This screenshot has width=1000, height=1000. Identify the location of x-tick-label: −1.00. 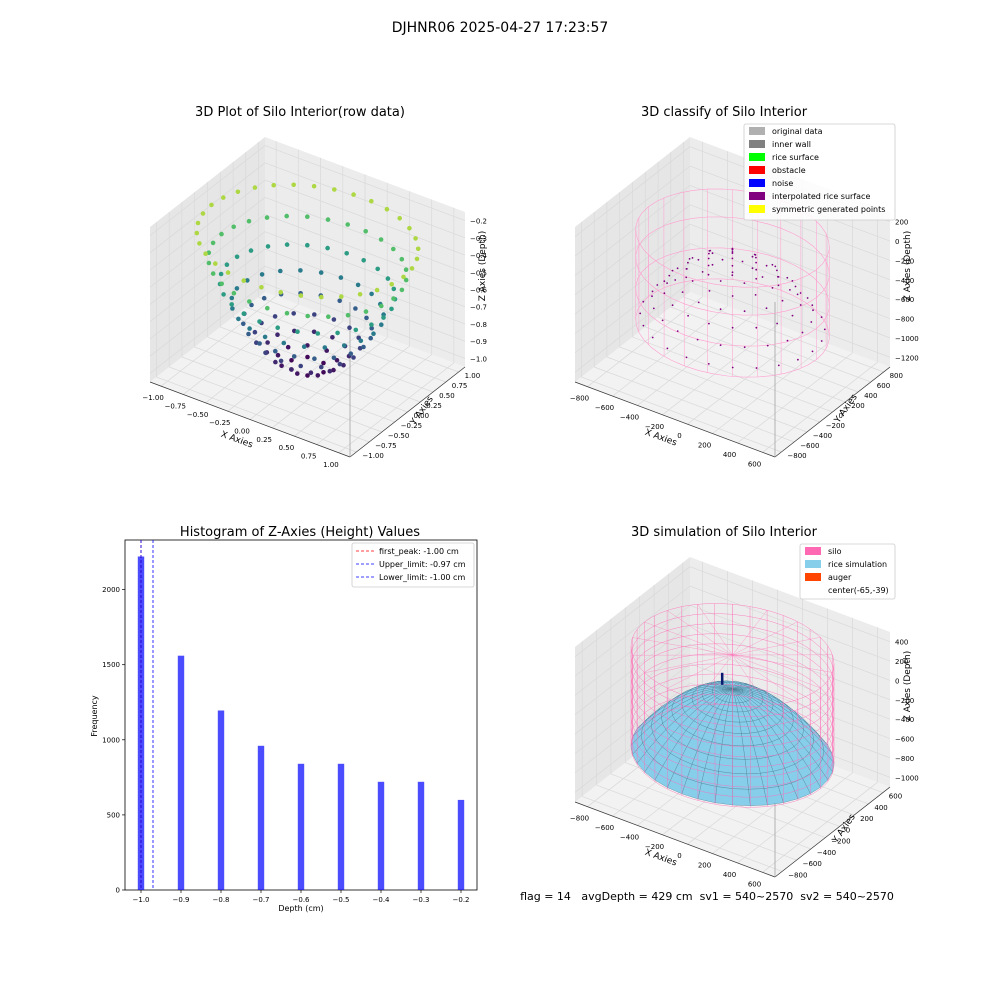
(152, 398).